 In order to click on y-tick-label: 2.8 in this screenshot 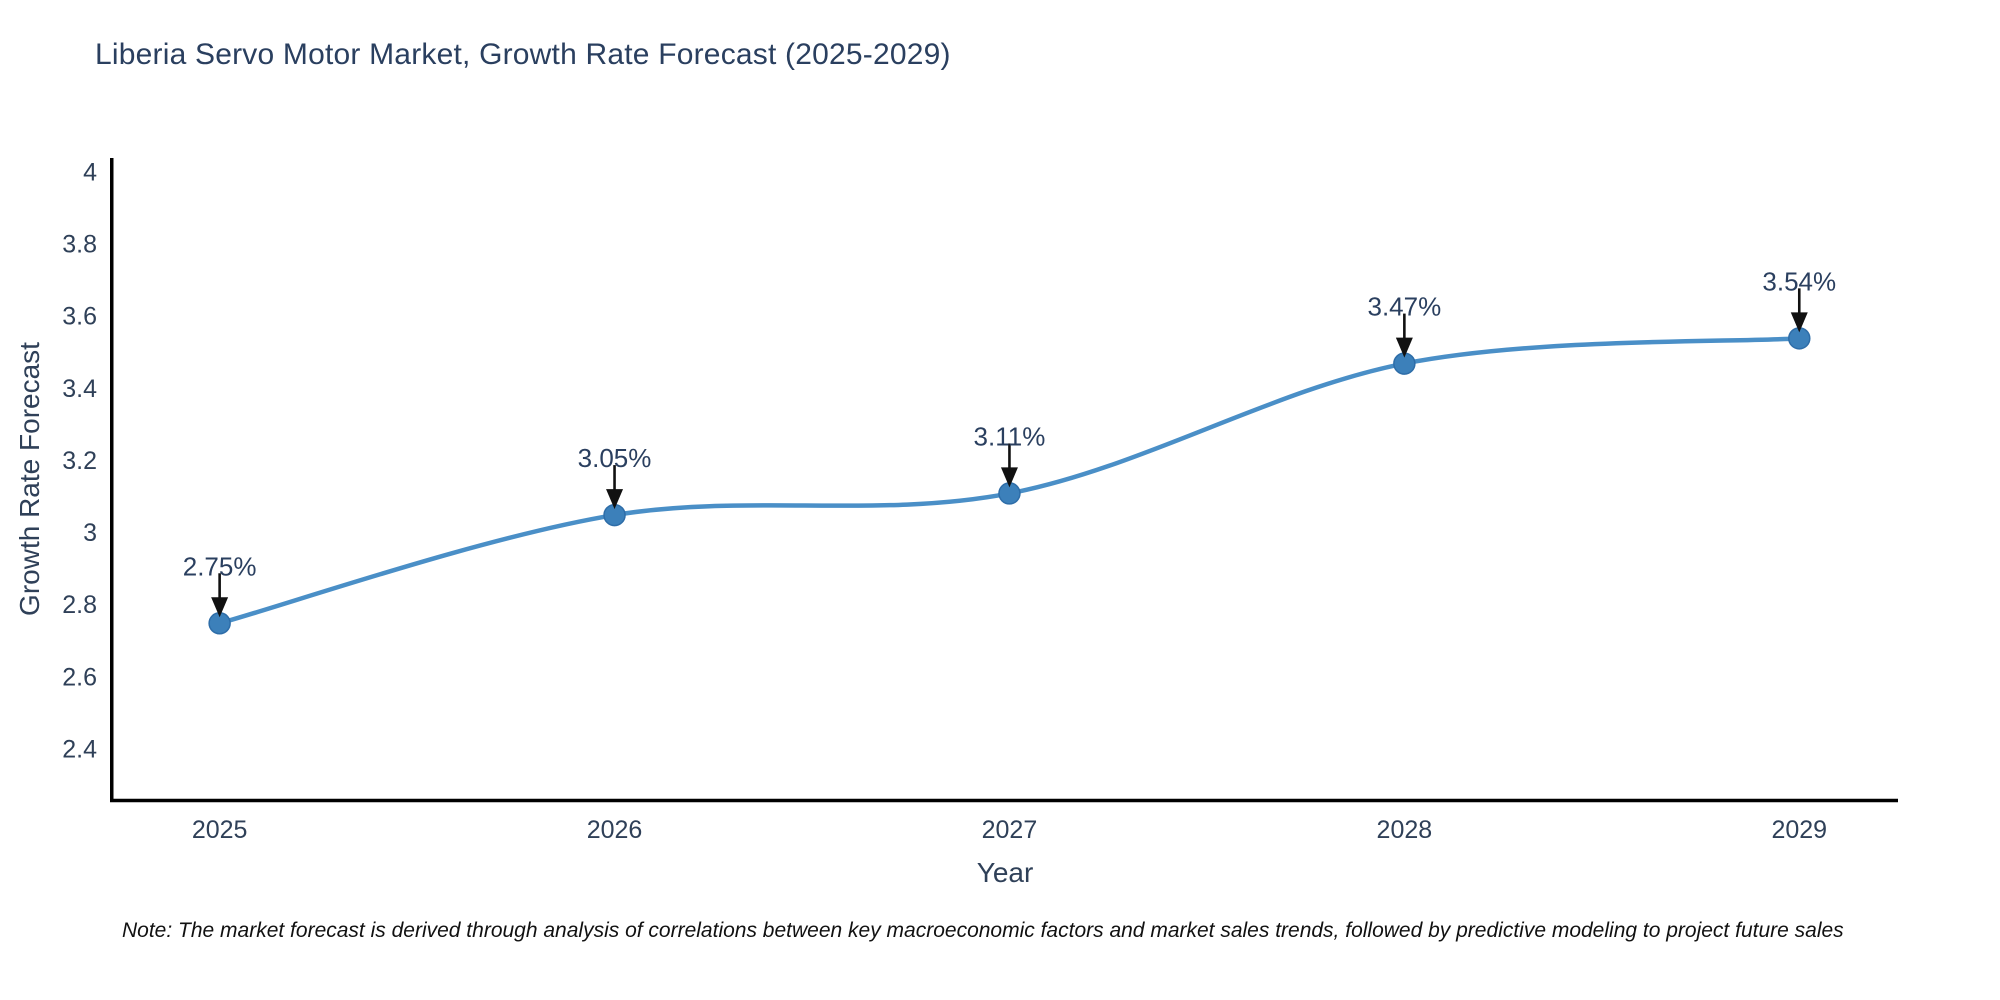, I will do `click(79, 605)`.